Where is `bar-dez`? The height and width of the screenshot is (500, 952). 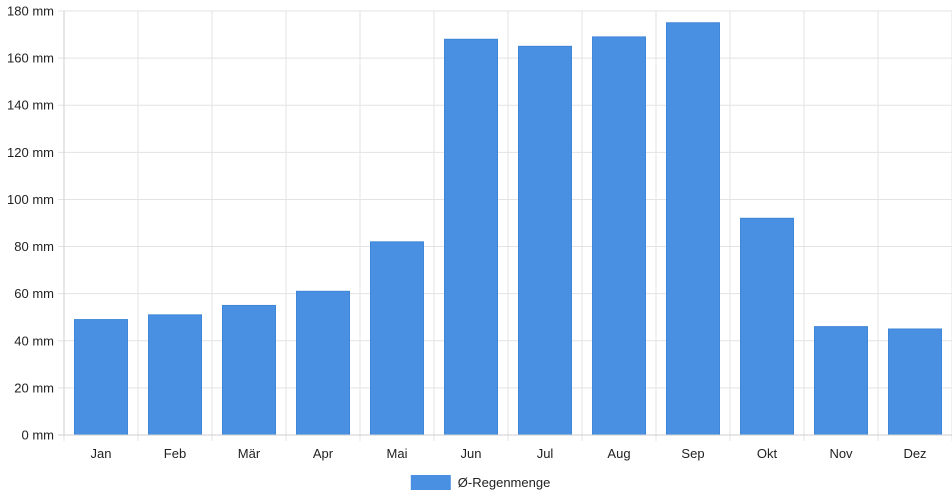 bar-dez is located at coordinates (915, 382).